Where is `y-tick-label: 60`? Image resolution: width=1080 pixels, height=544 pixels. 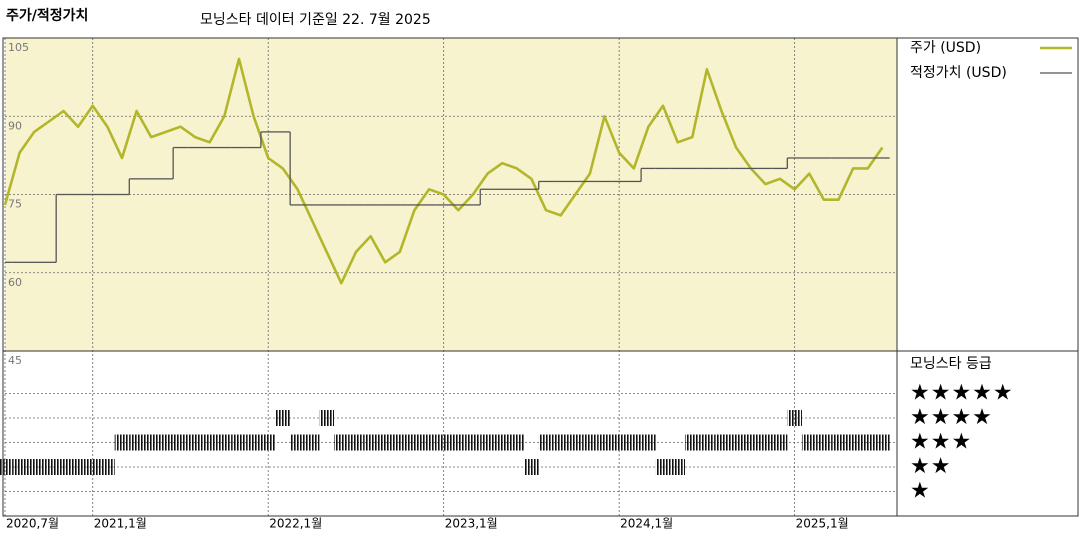
y-tick-label: 60 is located at coordinates (15, 282).